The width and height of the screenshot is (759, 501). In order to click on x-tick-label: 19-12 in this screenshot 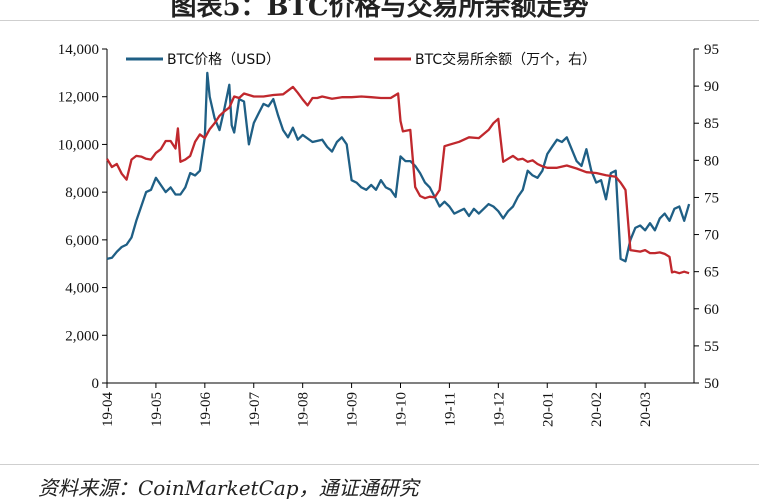, I will do `click(499, 409)`.